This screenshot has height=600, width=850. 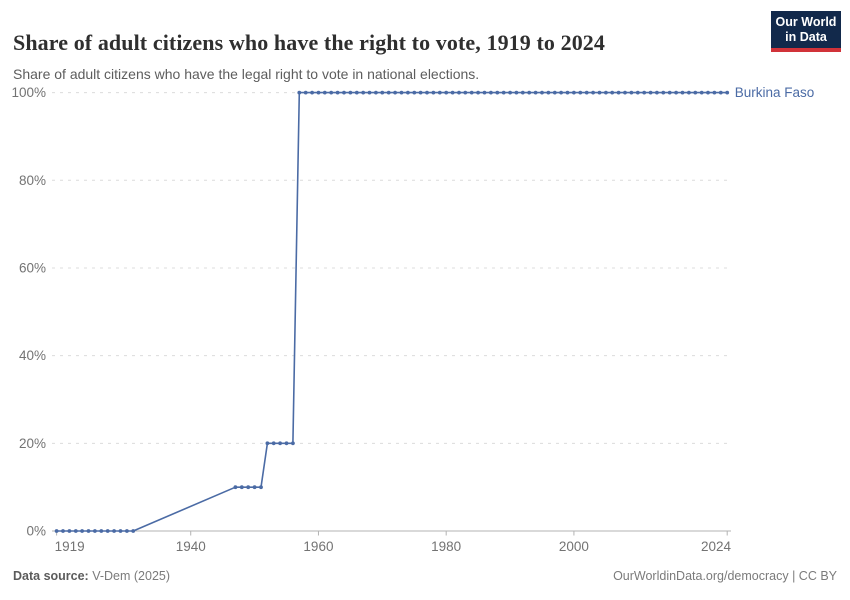 What do you see at coordinates (32, 443) in the screenshot?
I see `y-tick-label-20: 20%` at bounding box center [32, 443].